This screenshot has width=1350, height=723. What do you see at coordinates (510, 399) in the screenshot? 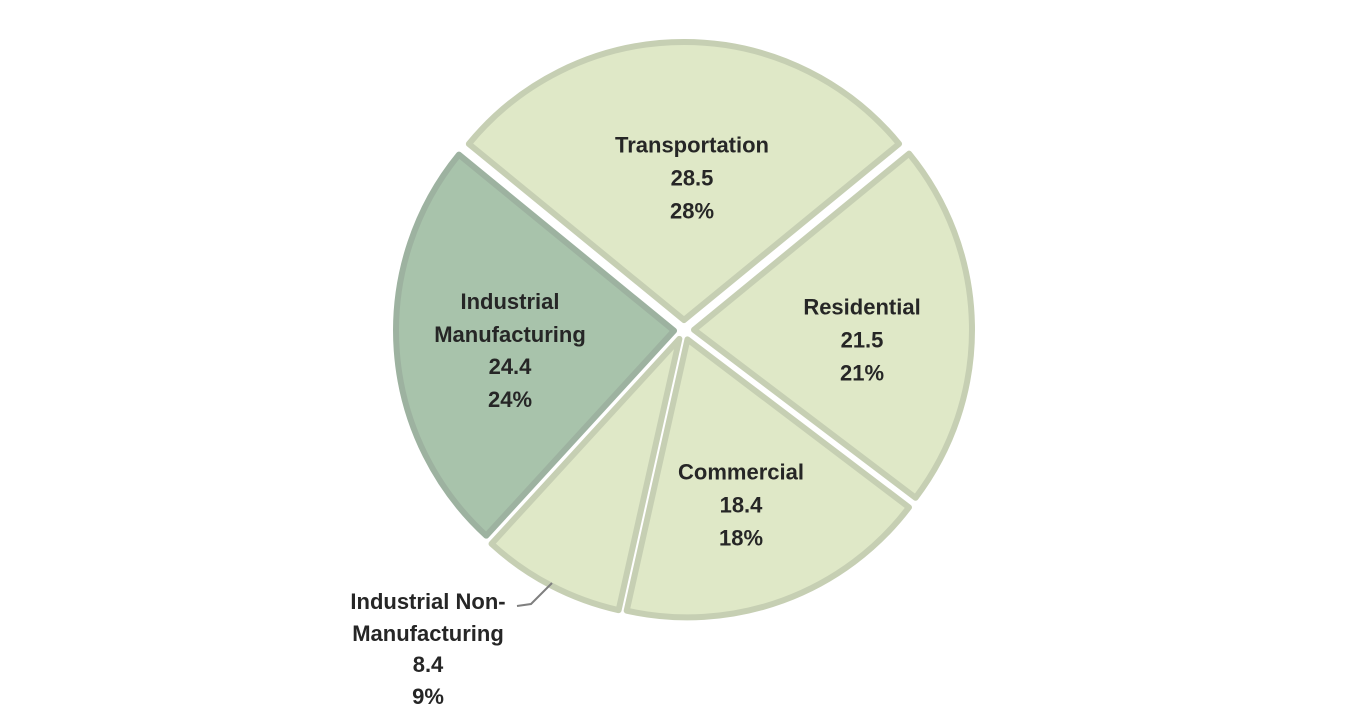
I see `slice-percent: 24%` at bounding box center [510, 399].